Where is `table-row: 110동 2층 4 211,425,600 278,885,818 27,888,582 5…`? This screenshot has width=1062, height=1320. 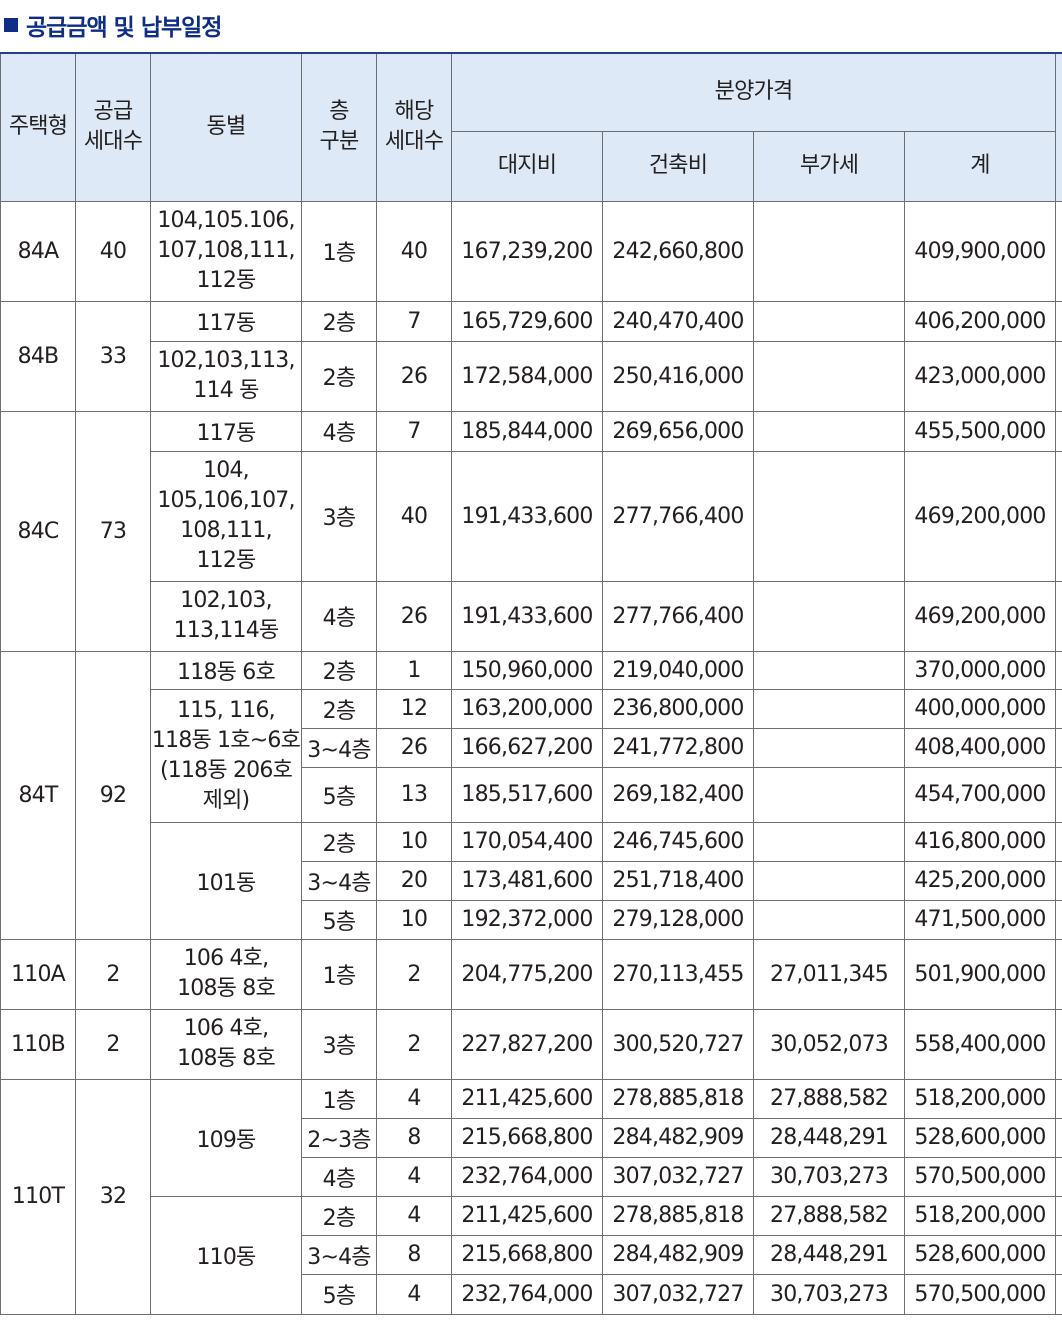 table-row: 110동 2층 4 211,425,600 278,885,818 27,888,582 5… is located at coordinates (531, 1255).